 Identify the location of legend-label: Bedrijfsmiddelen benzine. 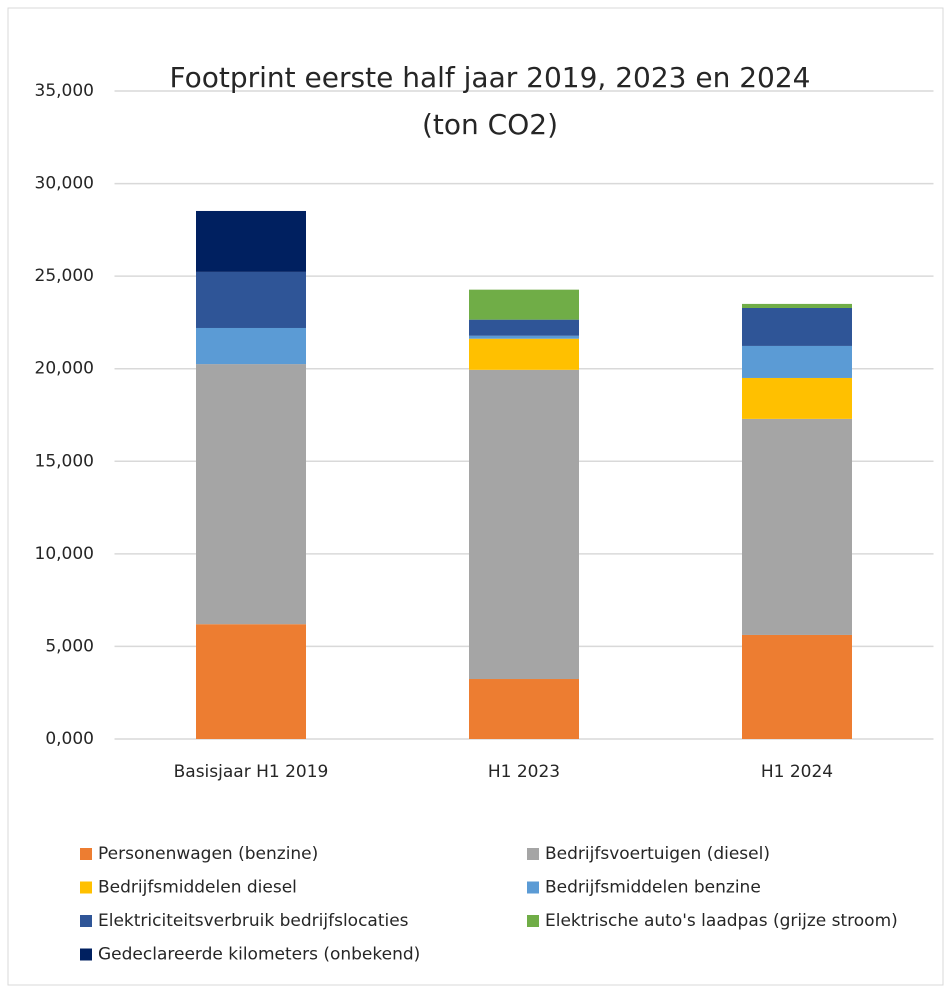
(653, 888).